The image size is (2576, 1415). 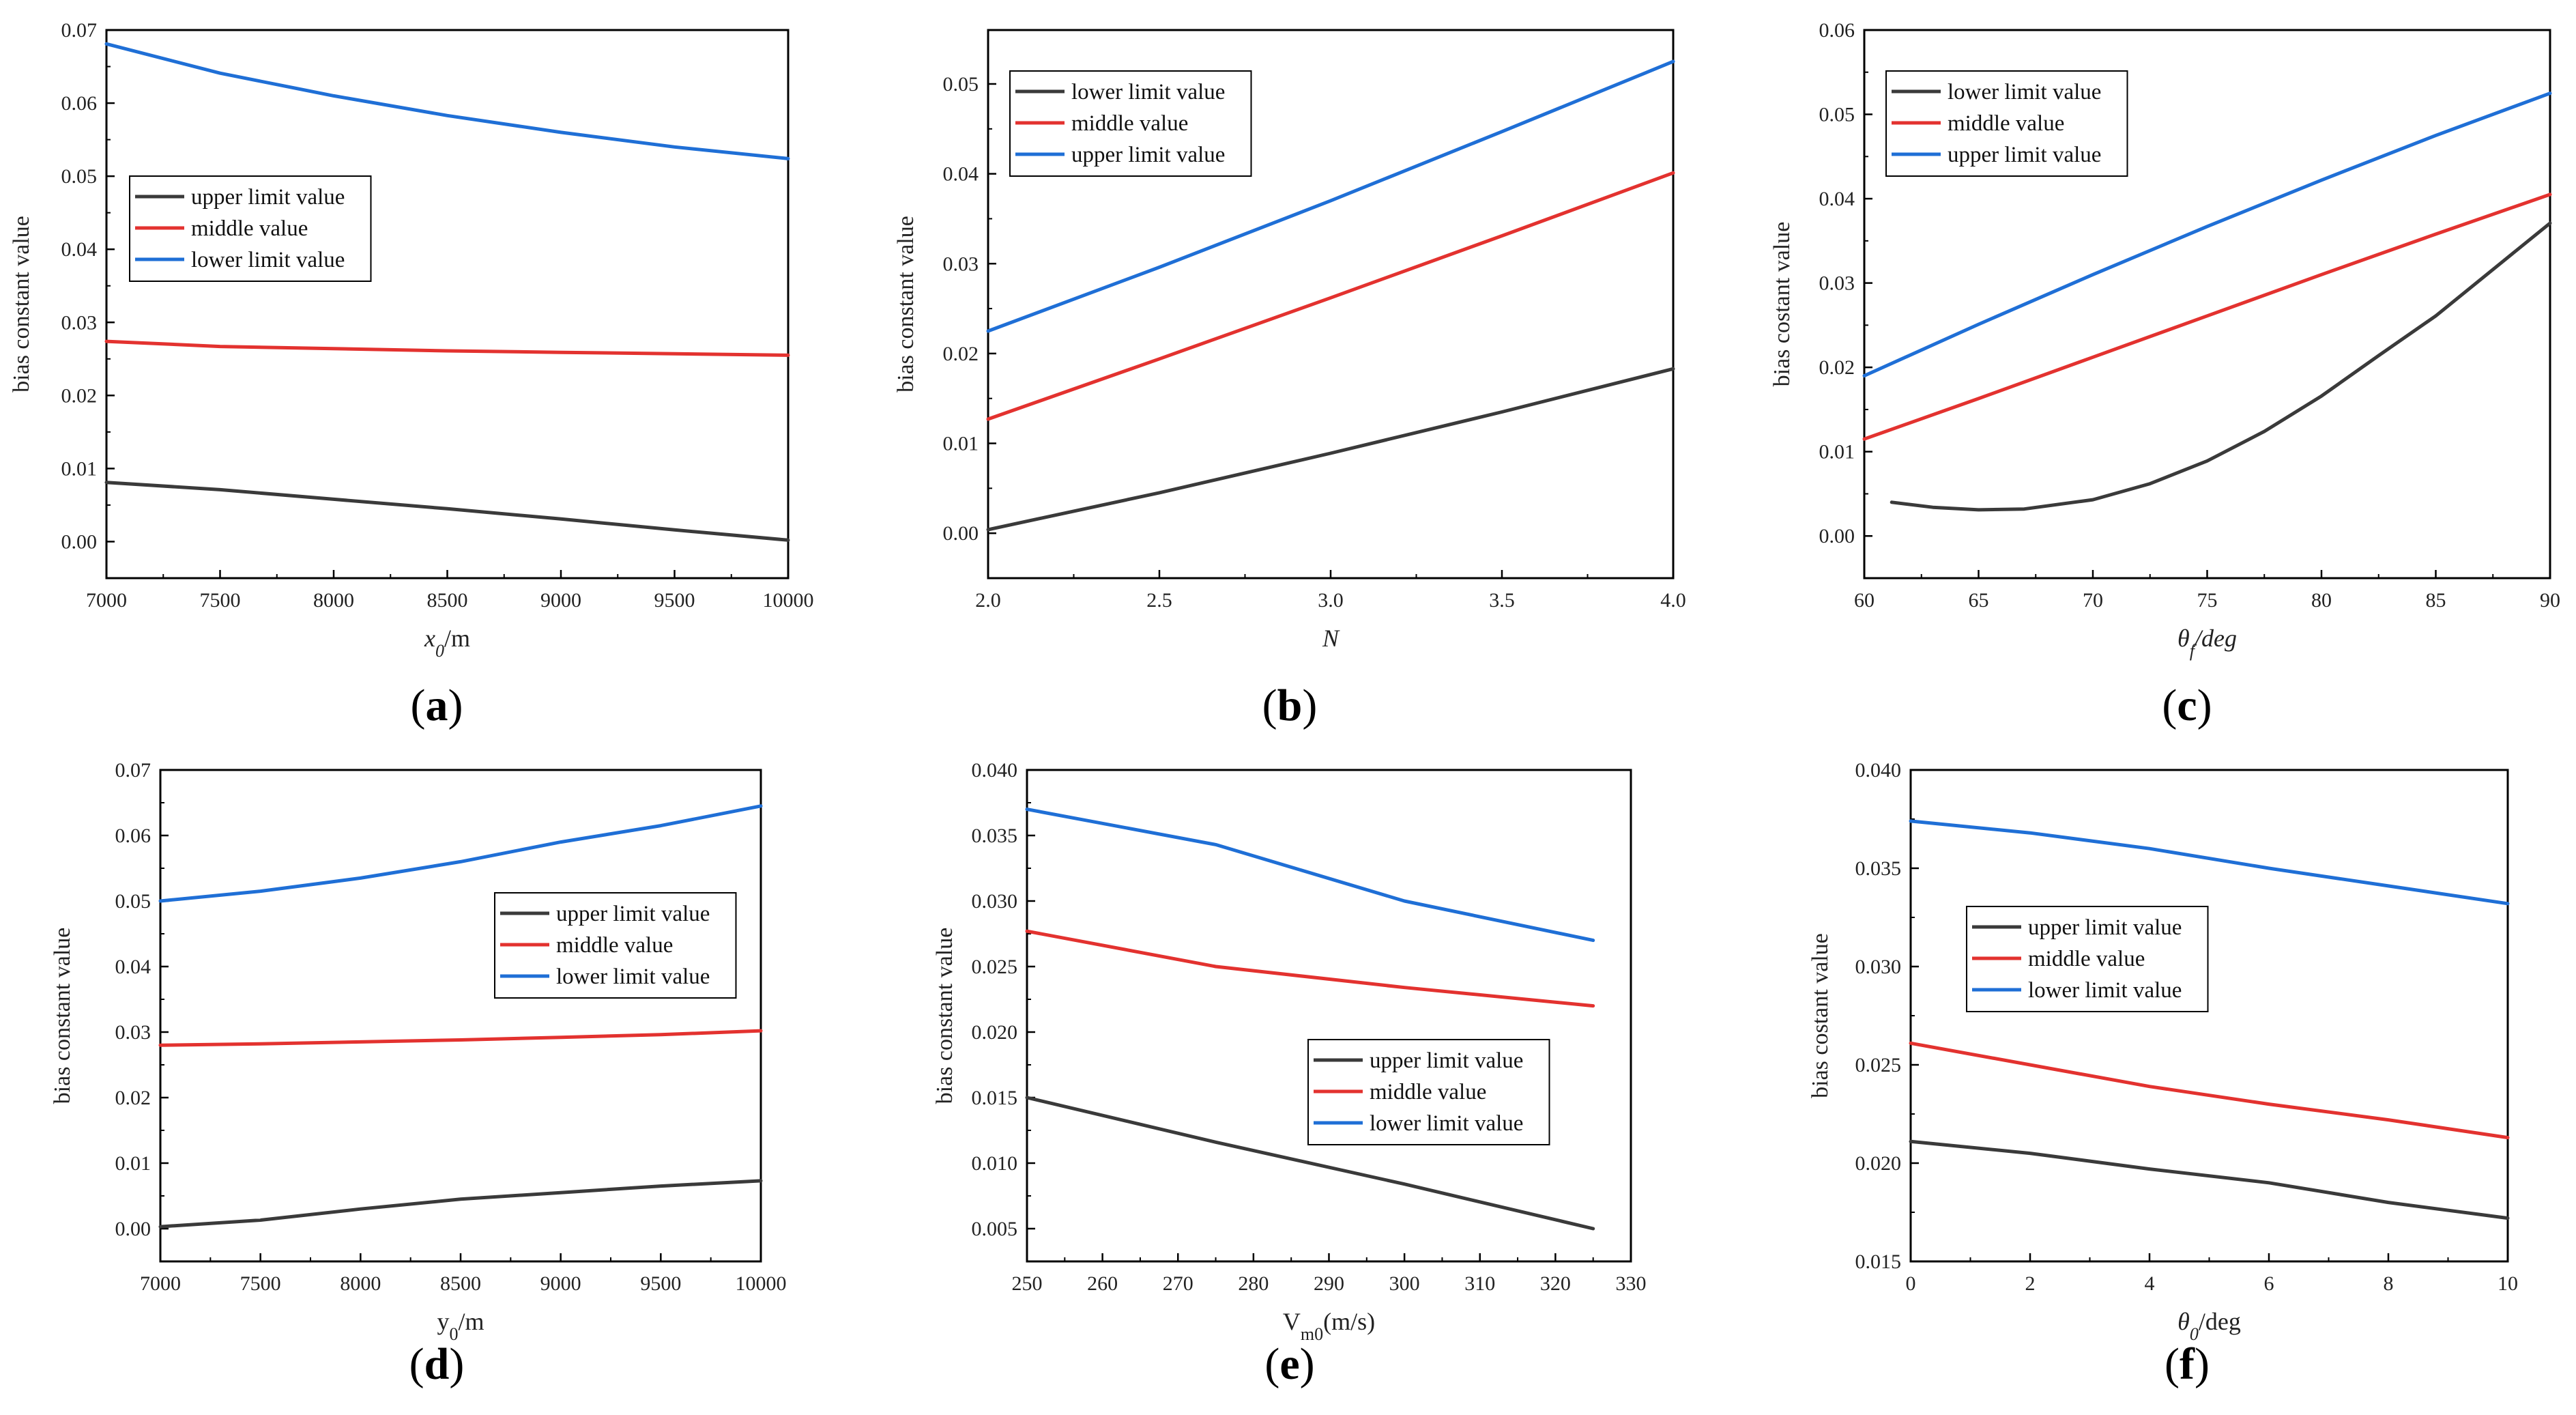 I want to click on x-axis-label-part: (m/s), so click(x=1349, y=1322).